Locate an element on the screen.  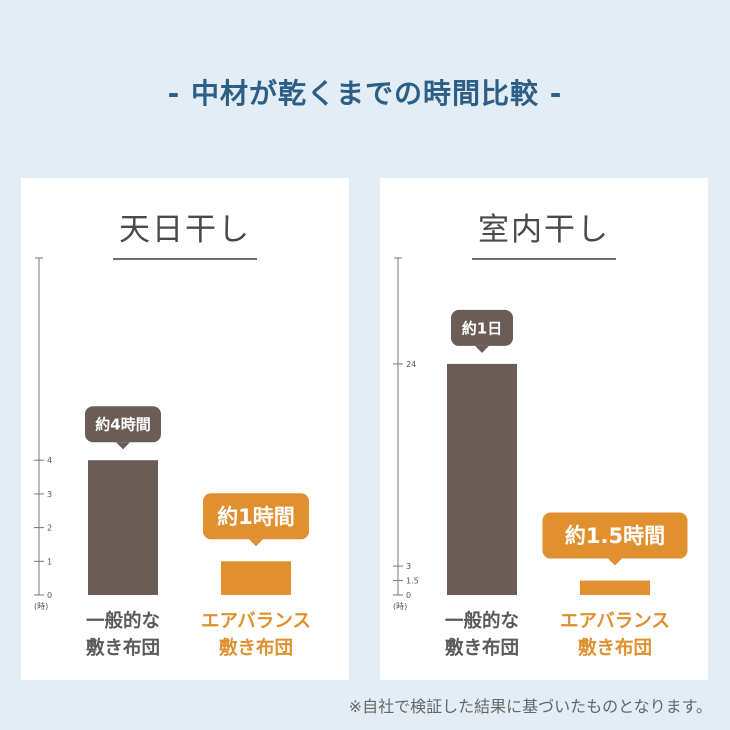
y-tick-label: 1 is located at coordinates (49, 561).